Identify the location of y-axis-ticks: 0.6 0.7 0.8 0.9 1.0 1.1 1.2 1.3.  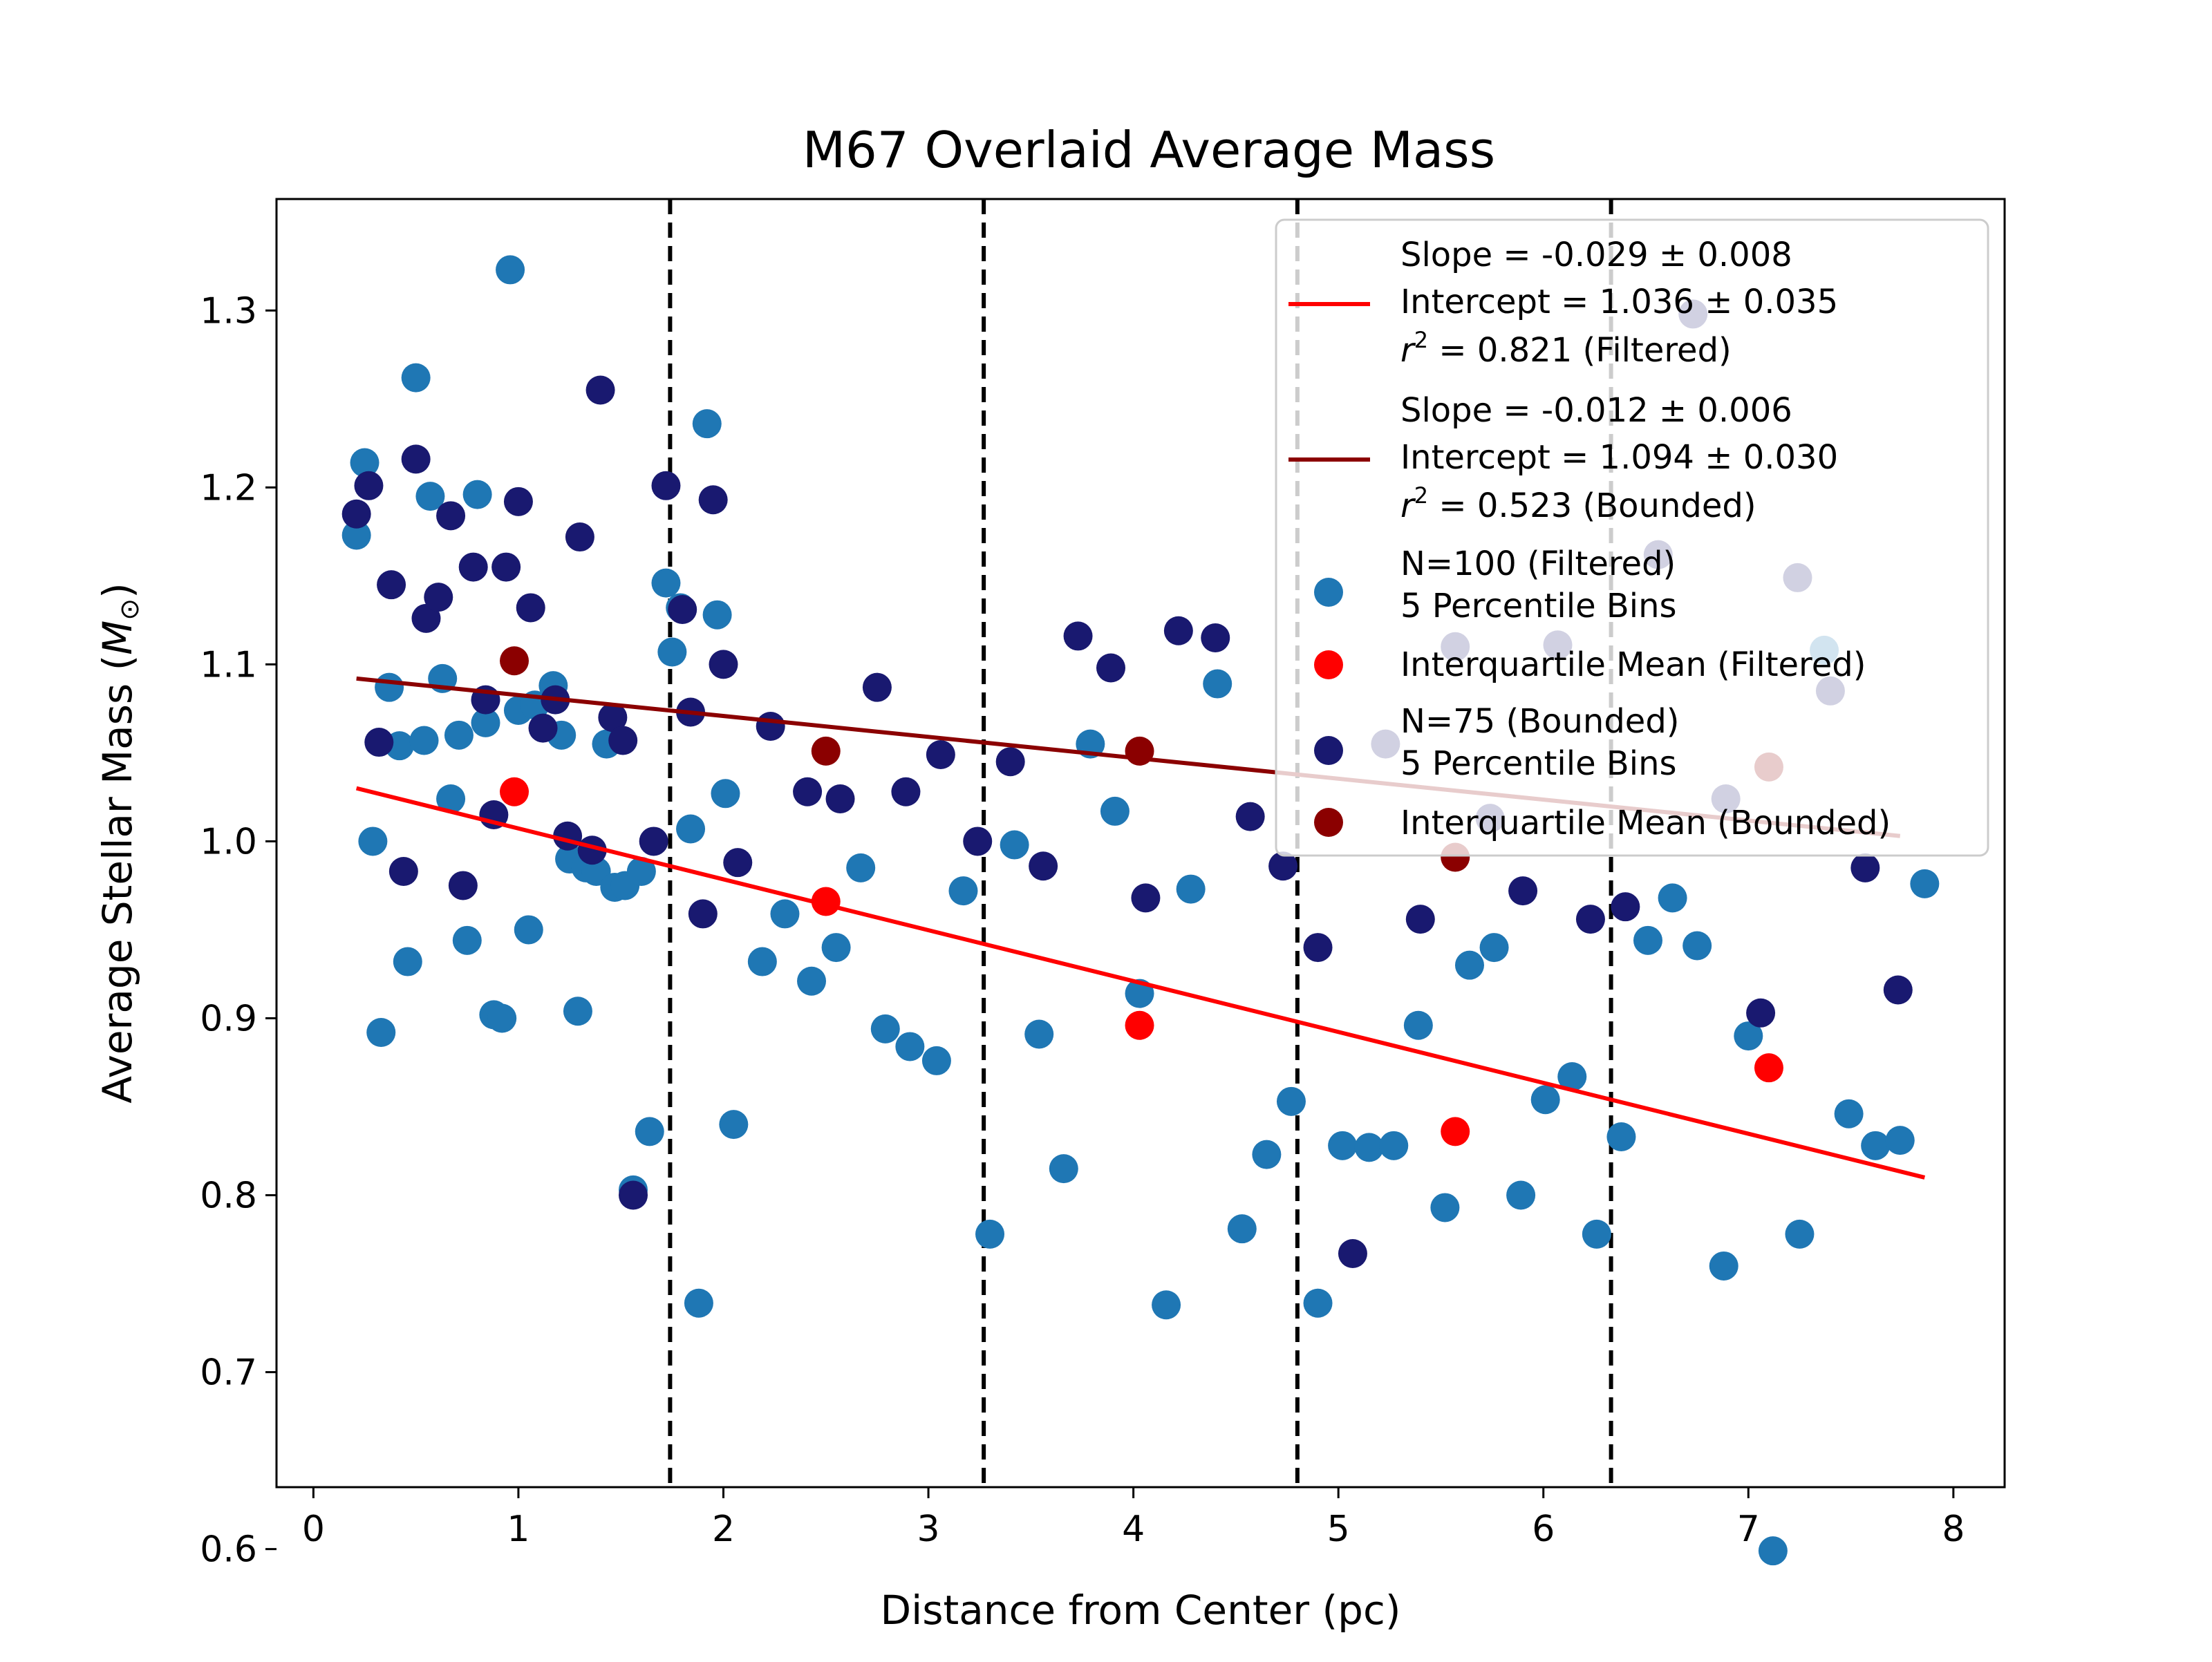
(238, 930).